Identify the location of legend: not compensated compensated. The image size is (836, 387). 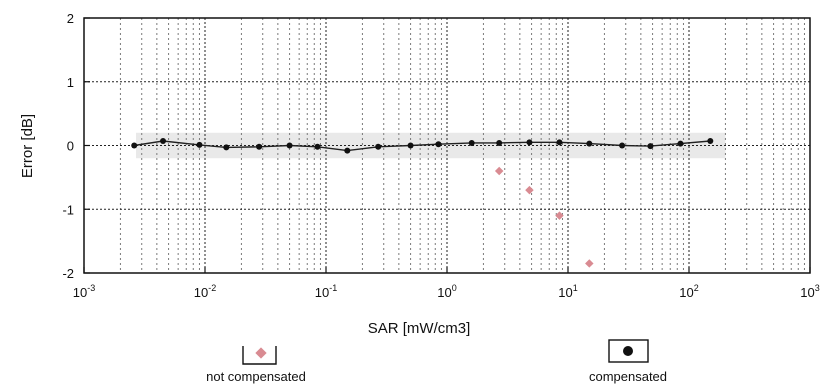
(436, 361).